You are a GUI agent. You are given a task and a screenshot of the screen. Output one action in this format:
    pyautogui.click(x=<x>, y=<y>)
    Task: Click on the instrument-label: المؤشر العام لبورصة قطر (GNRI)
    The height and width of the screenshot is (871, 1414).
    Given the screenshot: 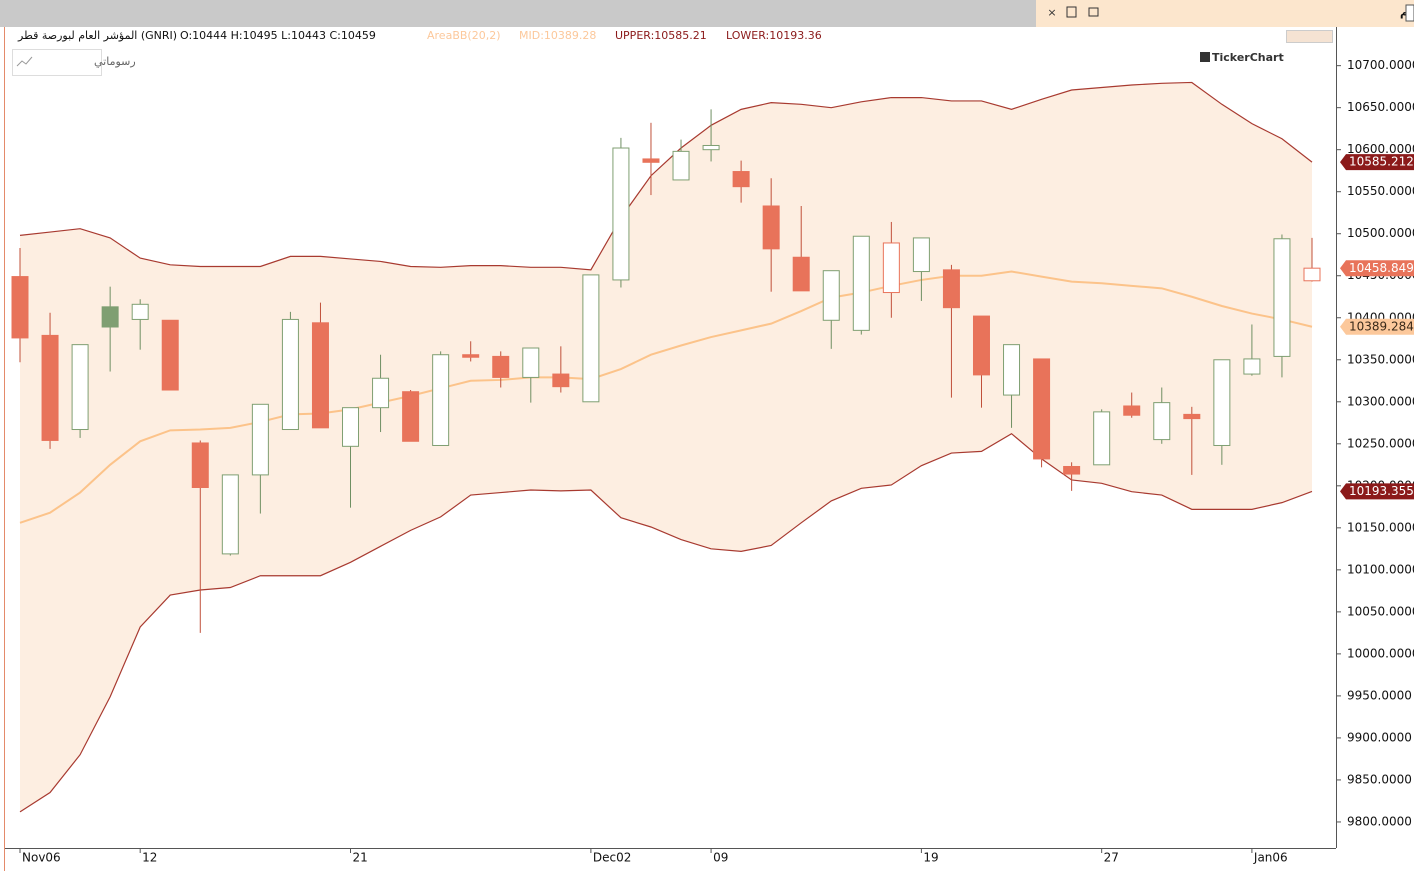 What is the action you would take?
    pyautogui.click(x=97, y=35)
    